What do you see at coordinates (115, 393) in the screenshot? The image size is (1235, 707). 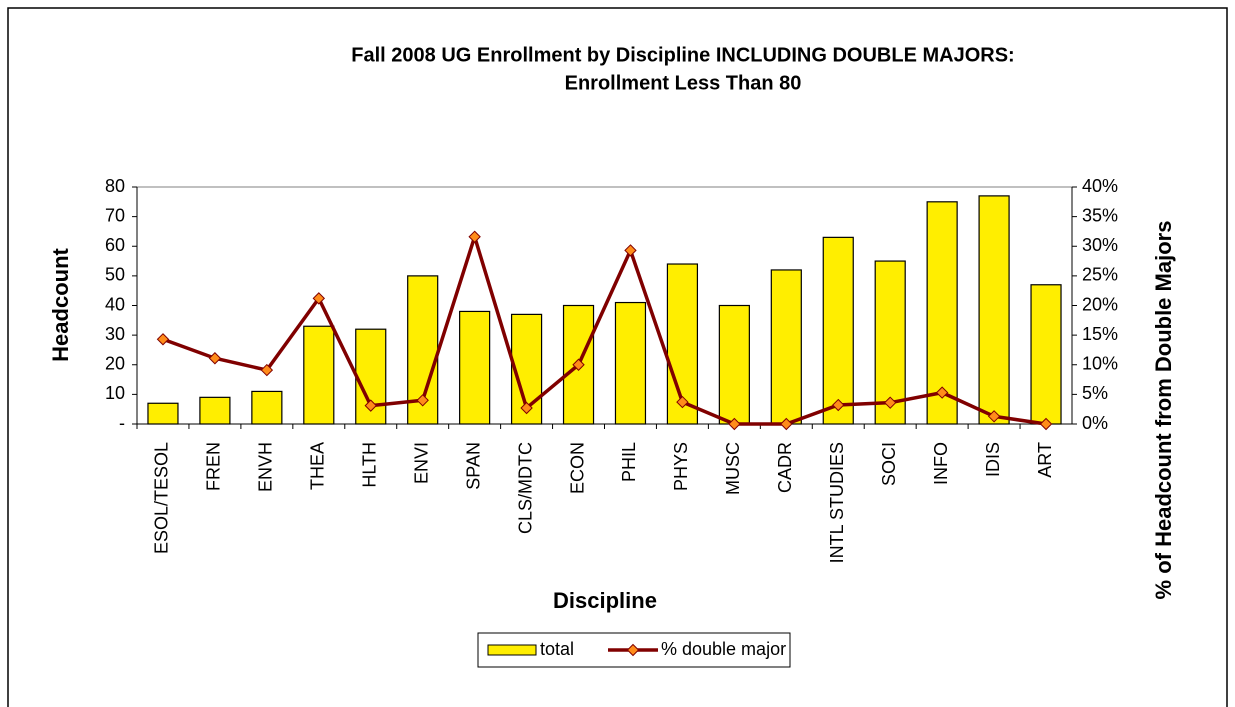 I see `y-tick-label: 10` at bounding box center [115, 393].